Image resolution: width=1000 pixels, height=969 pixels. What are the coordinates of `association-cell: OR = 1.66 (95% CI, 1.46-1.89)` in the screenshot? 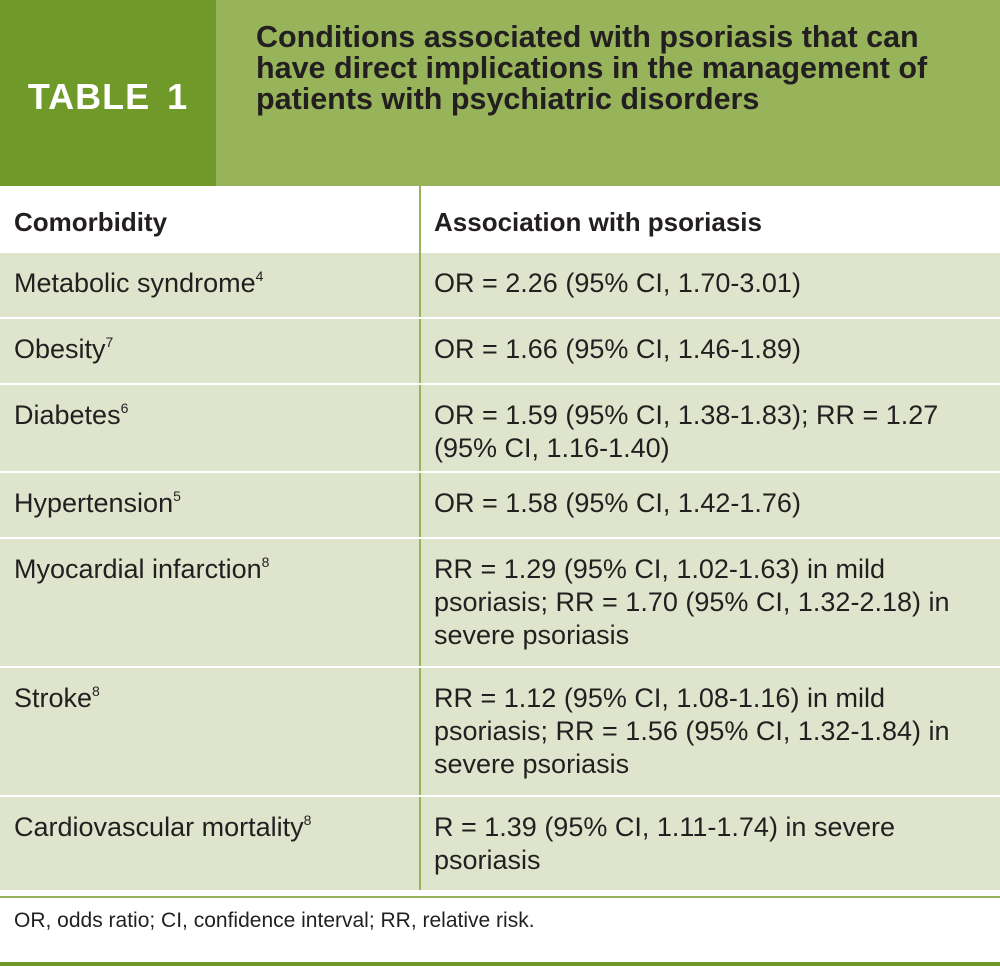 It's located at (617, 349).